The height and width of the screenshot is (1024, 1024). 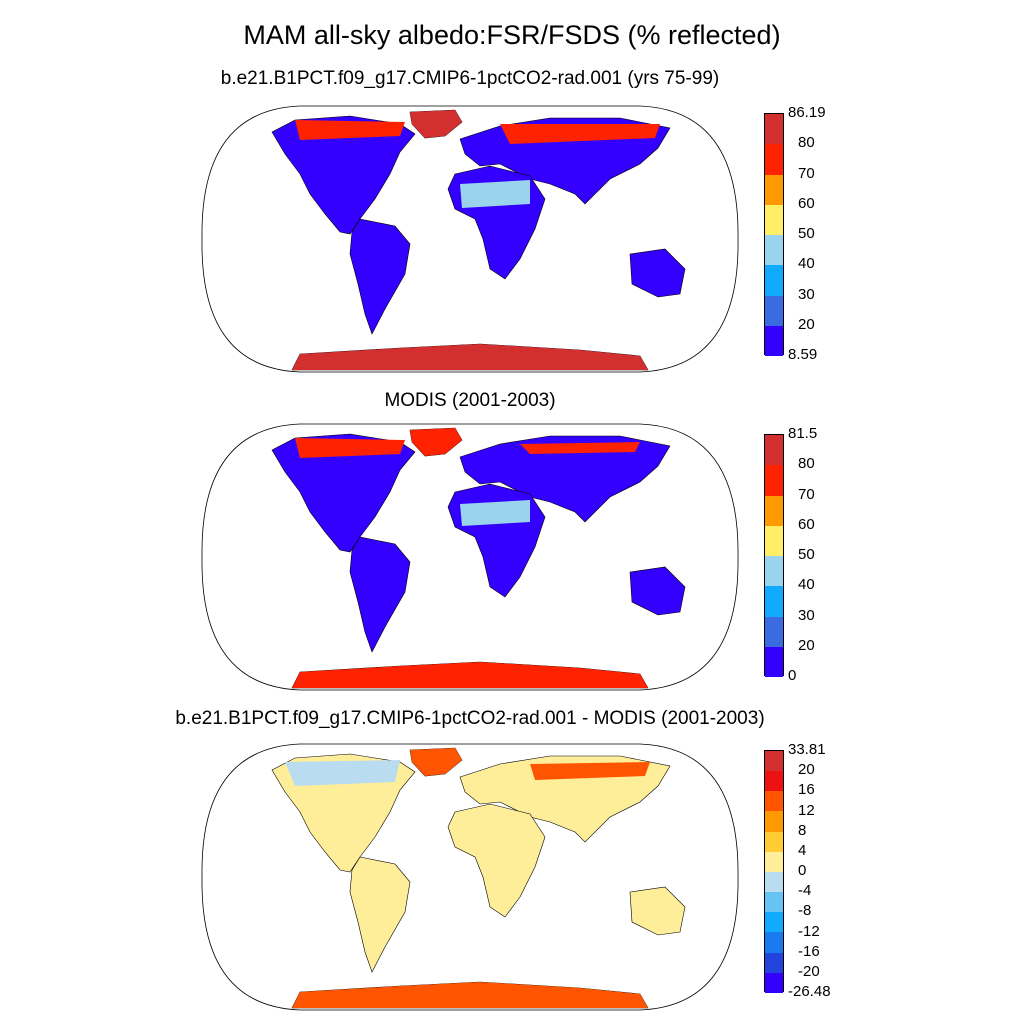 What do you see at coordinates (803, 433) in the screenshot?
I see `colorbar-label: 81.5` at bounding box center [803, 433].